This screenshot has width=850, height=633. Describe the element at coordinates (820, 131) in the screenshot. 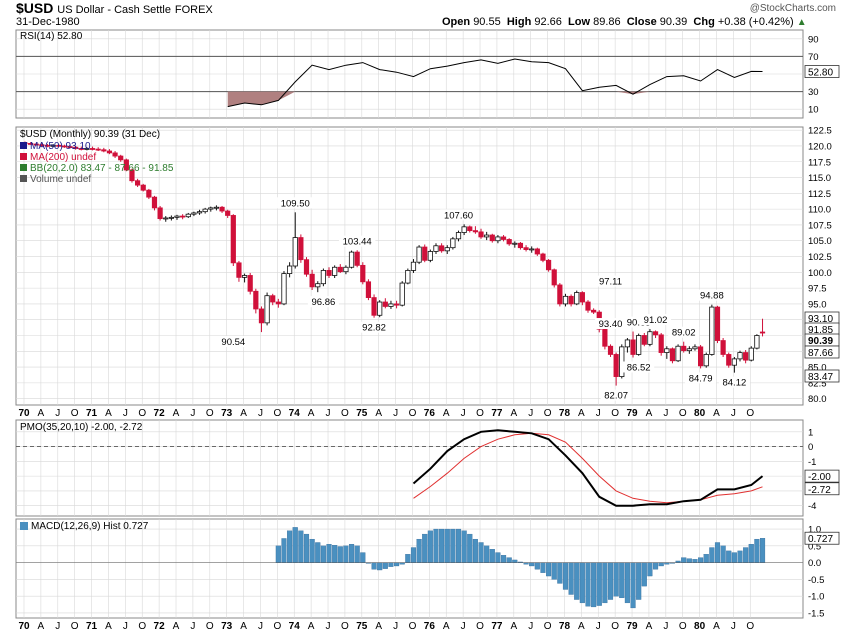

I see `y-tick-label: 122.5` at that location.